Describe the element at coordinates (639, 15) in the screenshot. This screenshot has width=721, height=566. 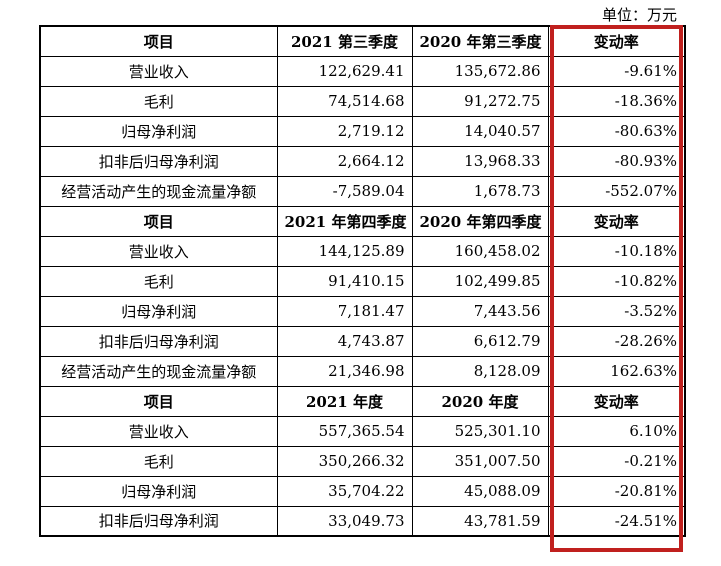
I see `unit-label: 单位：万元` at that location.